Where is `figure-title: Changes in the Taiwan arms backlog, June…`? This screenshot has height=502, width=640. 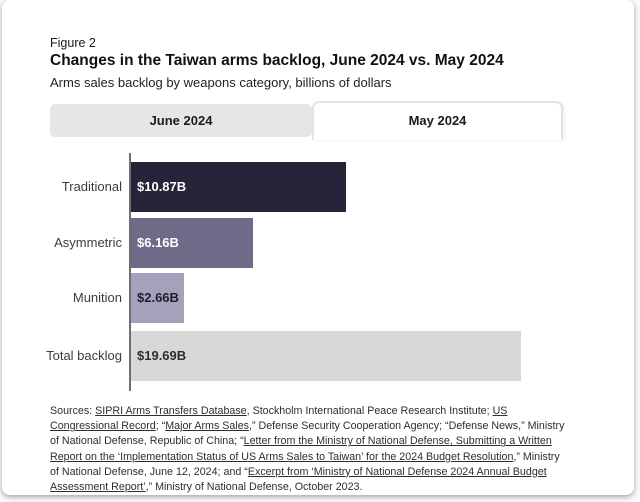
figure-title: Changes in the Taiwan arms backlog, June… is located at coordinates (277, 60).